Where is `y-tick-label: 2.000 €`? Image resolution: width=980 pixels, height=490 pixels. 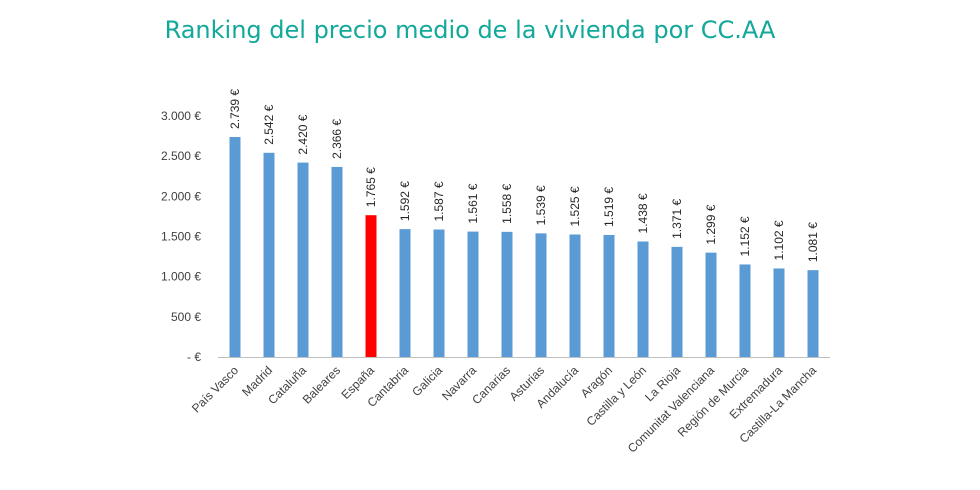 y-tick-label: 2.000 € is located at coordinates (181, 196).